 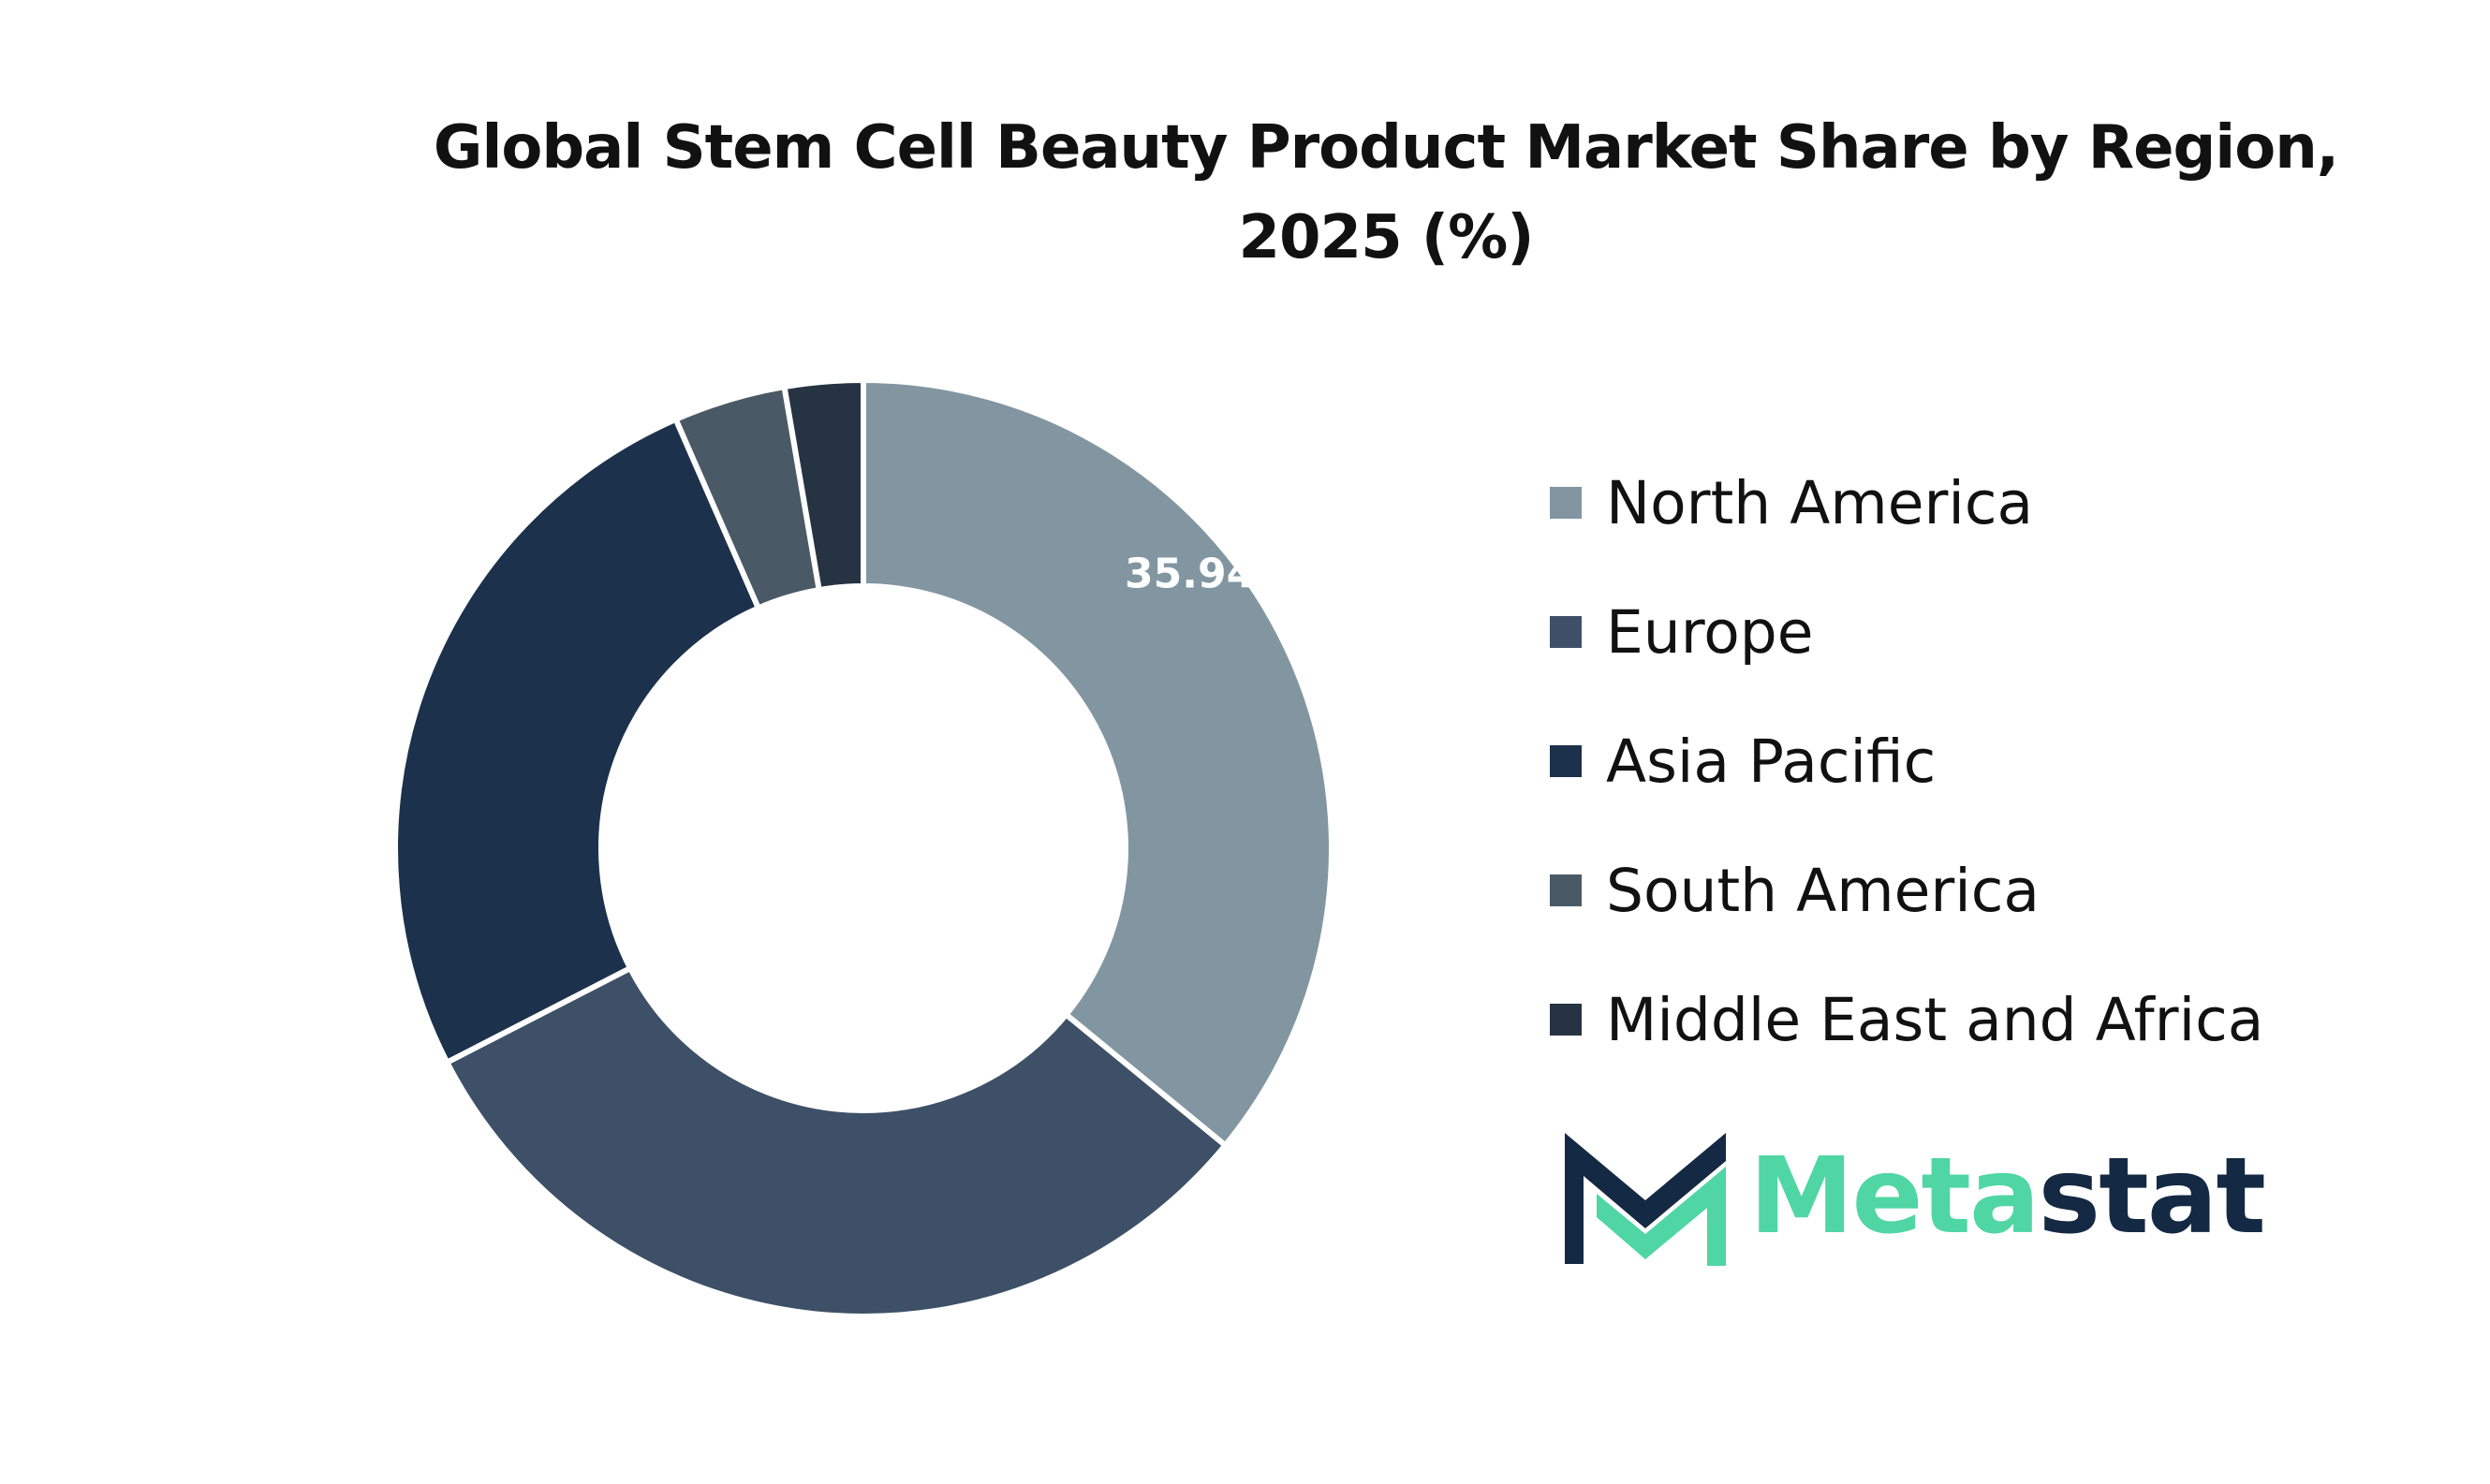 What do you see at coordinates (577, 741) in the screenshot?
I see `donut-slice-asia-pacific` at bounding box center [577, 741].